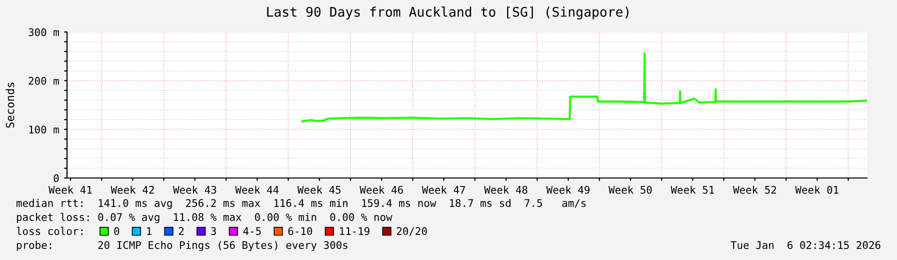 The height and width of the screenshot is (260, 897). I want to click on x-tick-label: Week 48, so click(506, 190).